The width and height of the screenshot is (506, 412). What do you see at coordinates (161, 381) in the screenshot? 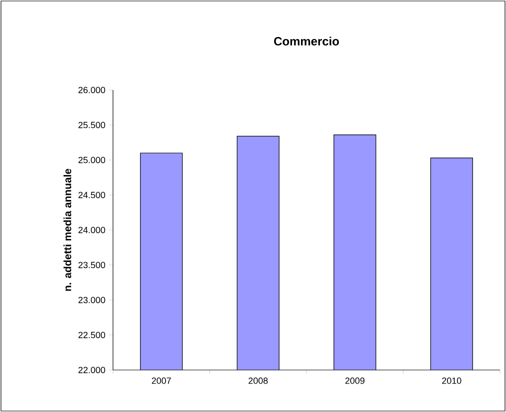
I see `x-tick-label: 2007` at bounding box center [161, 381].